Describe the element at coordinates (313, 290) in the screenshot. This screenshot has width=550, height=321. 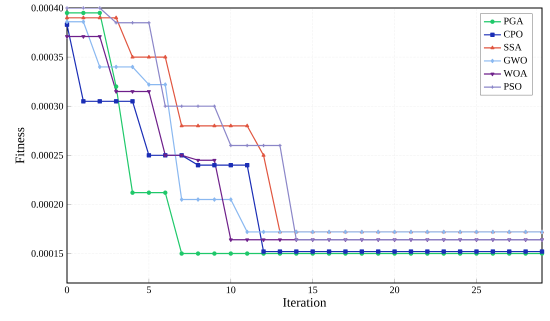
I see `x-tick-label: 15` at that location.